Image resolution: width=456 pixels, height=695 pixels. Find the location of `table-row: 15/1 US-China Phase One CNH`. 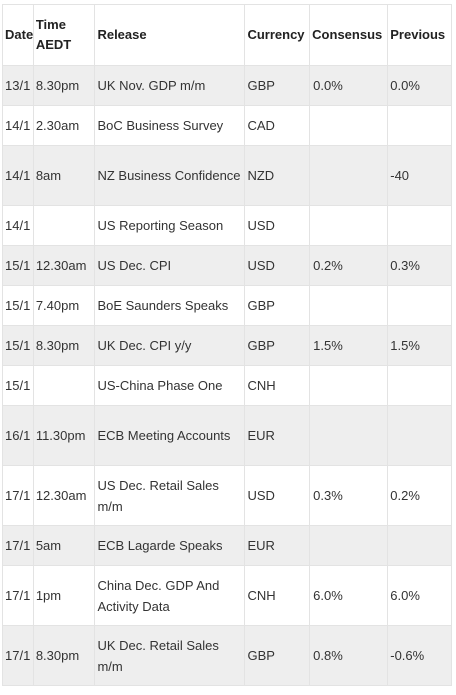

table-row: 15/1 US-China Phase One CNH is located at coordinates (227, 385).